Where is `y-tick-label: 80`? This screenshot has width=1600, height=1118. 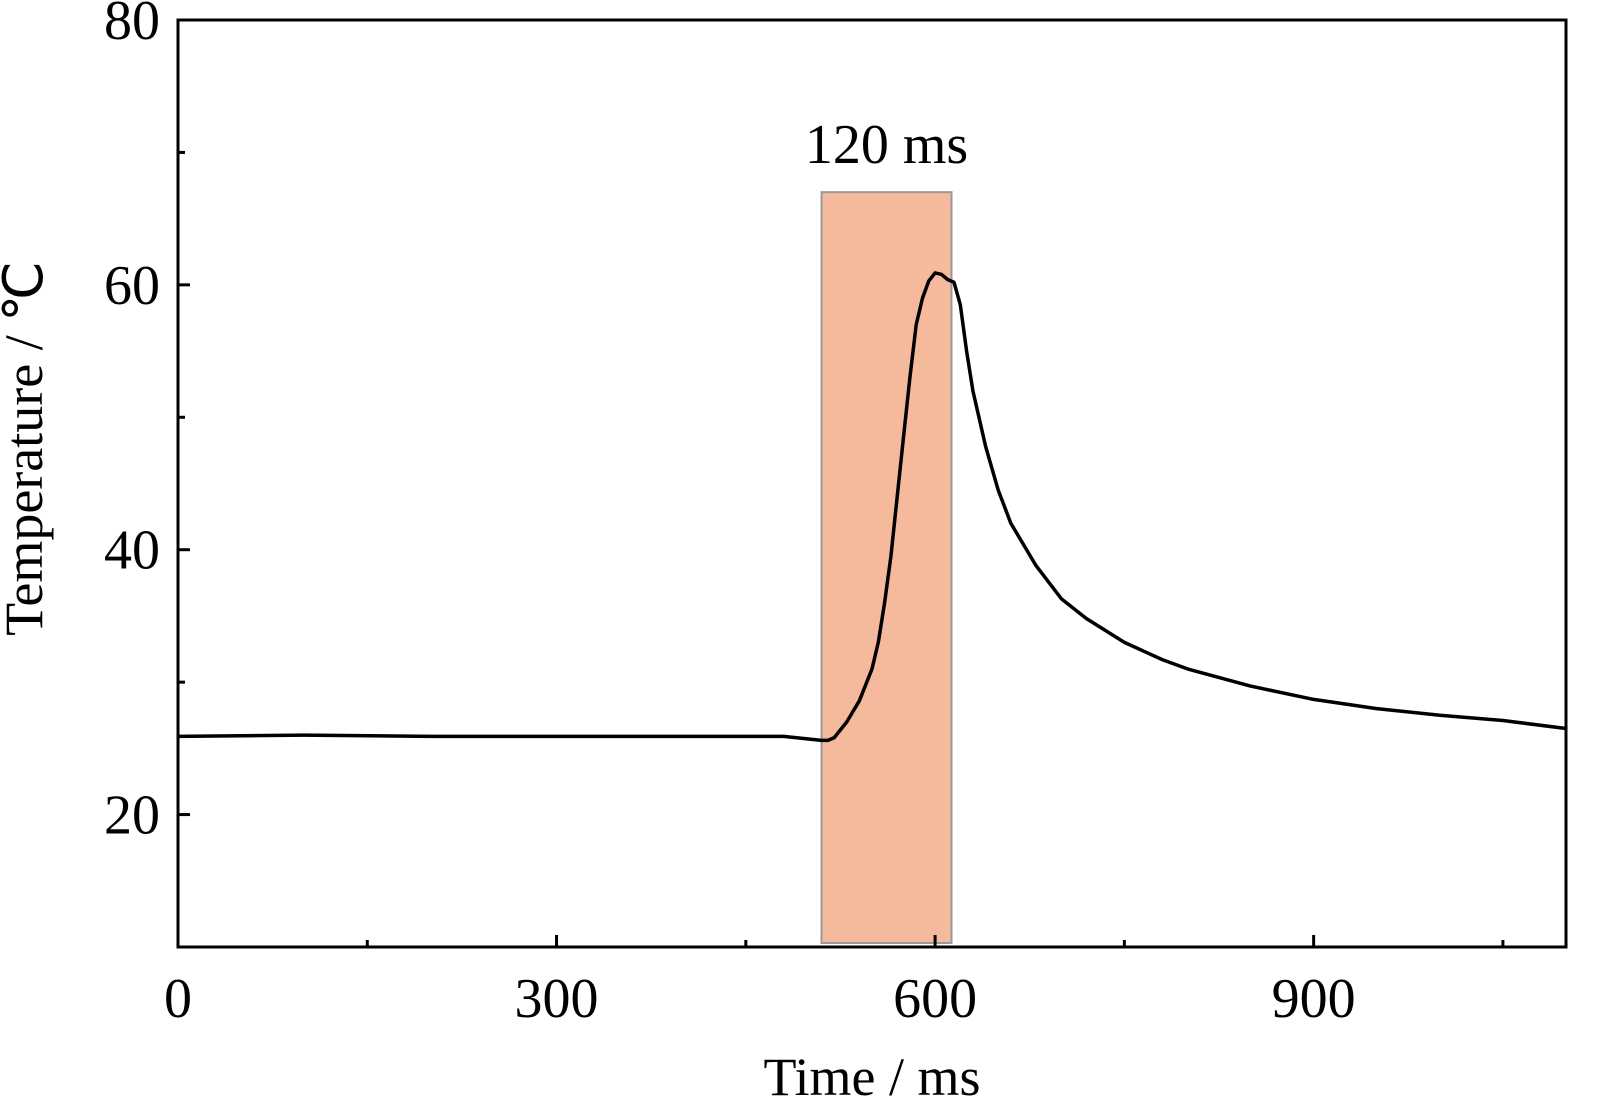 y-tick-label: 80 is located at coordinates (132, 26).